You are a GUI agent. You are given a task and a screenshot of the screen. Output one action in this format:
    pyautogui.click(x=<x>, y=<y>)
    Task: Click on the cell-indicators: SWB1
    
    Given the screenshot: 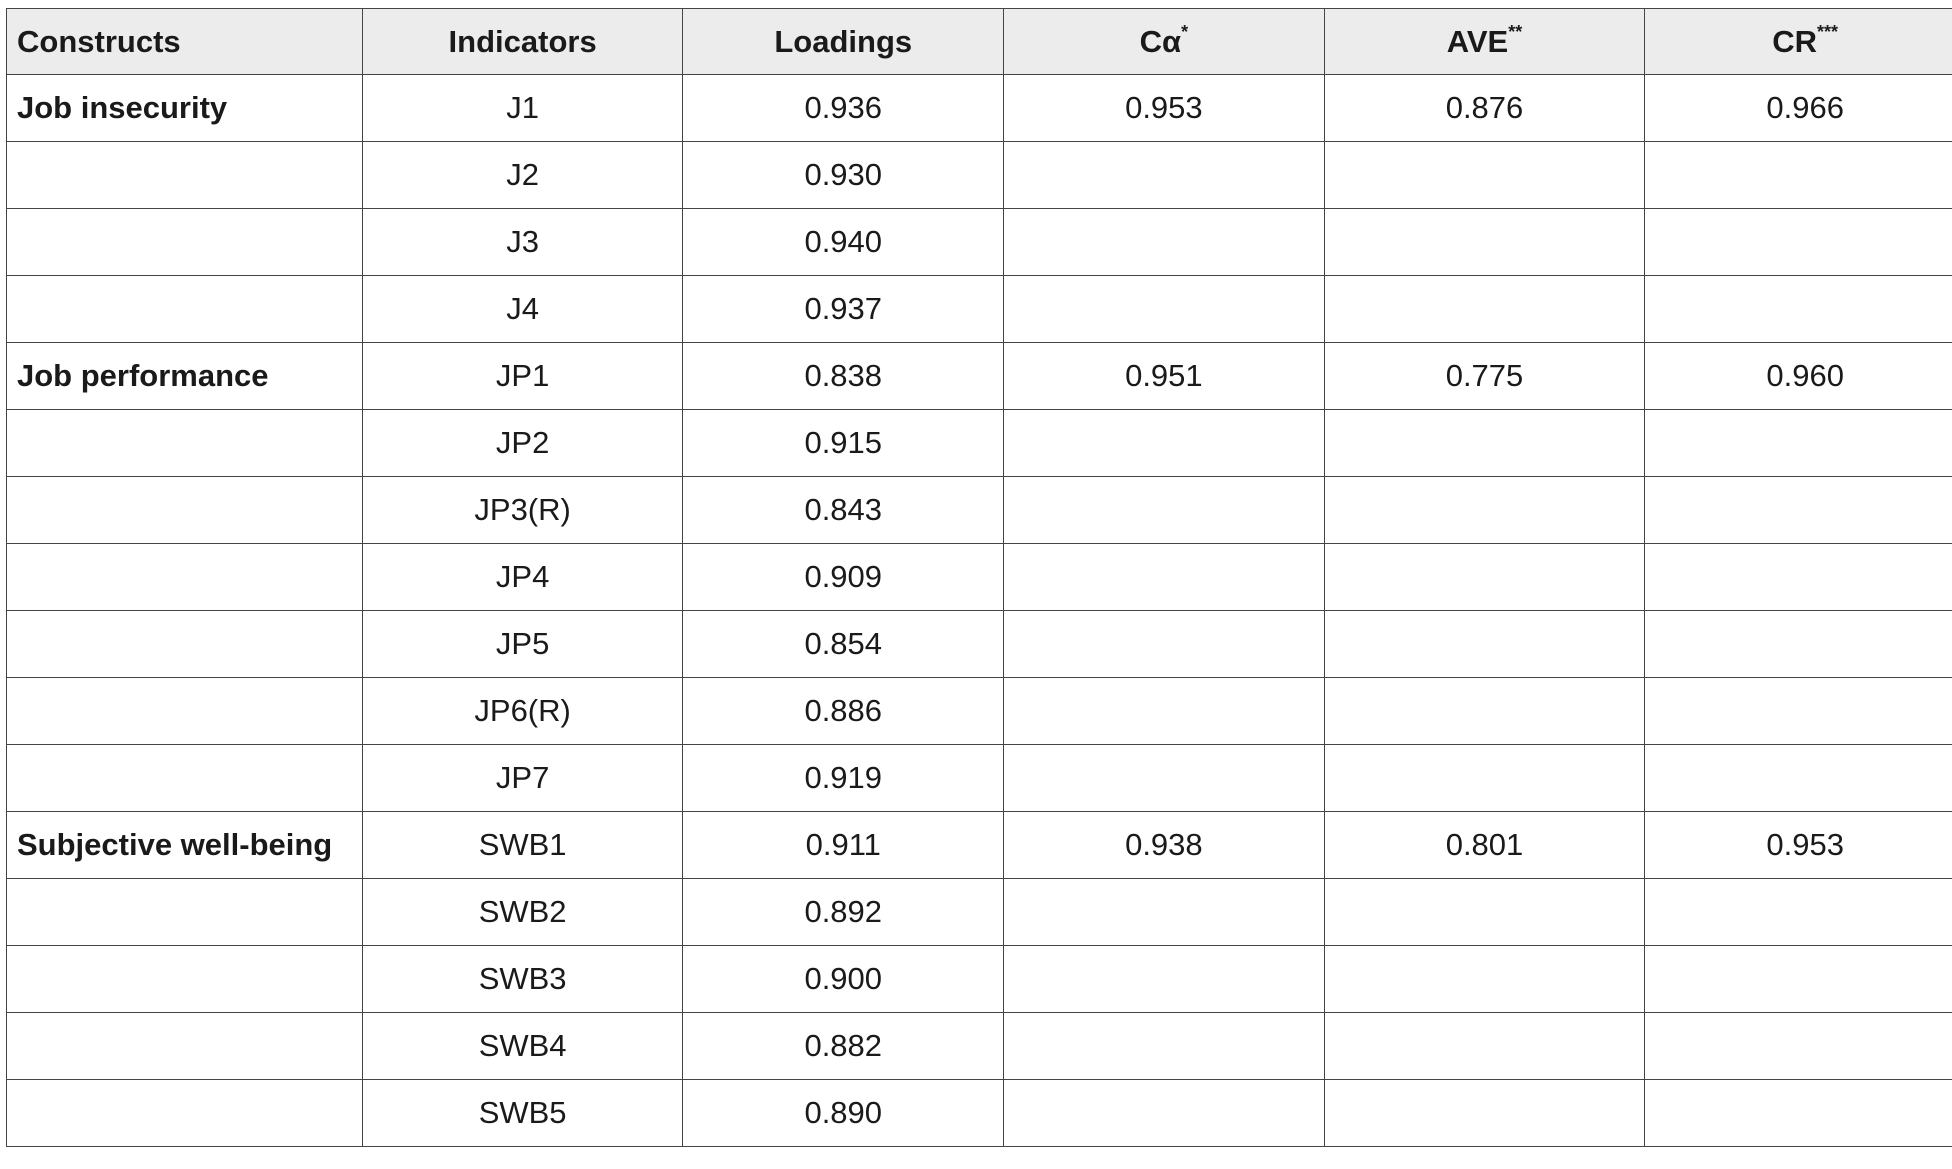 What is the action you would take?
    pyautogui.click(x=522, y=845)
    